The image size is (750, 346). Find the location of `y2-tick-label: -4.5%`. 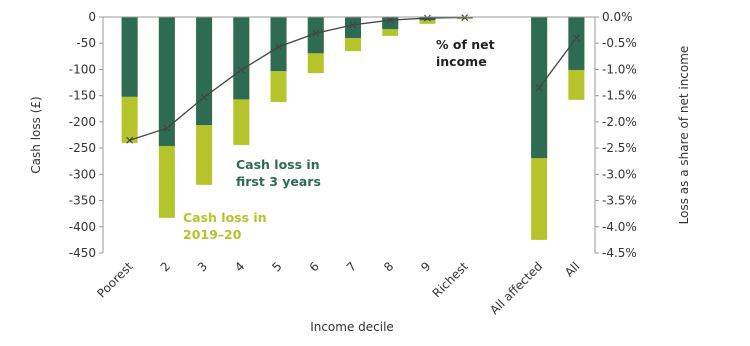

y2-tick-label: -4.5% is located at coordinates (619, 253).